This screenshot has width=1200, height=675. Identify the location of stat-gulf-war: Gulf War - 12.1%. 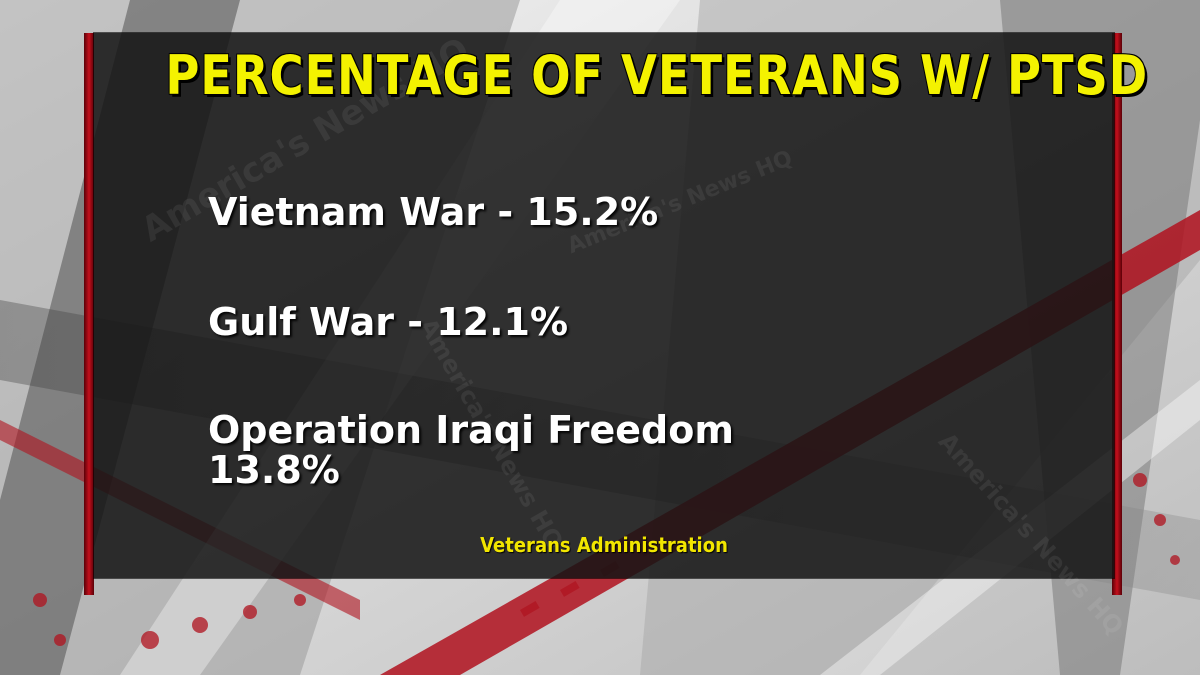
(388, 322).